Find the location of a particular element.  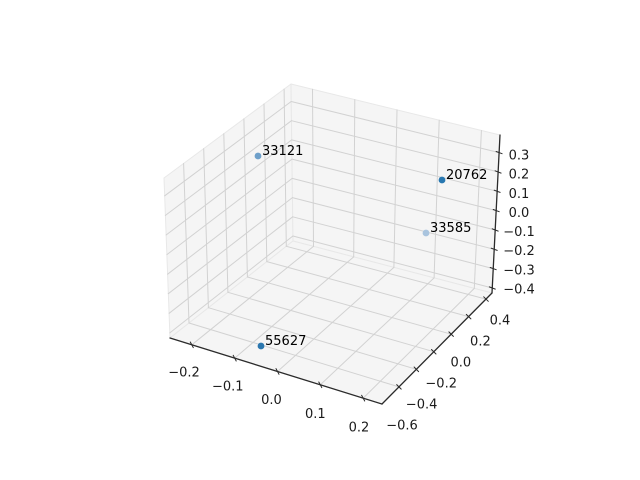

z-tick-label: 0.1 is located at coordinates (519, 194).